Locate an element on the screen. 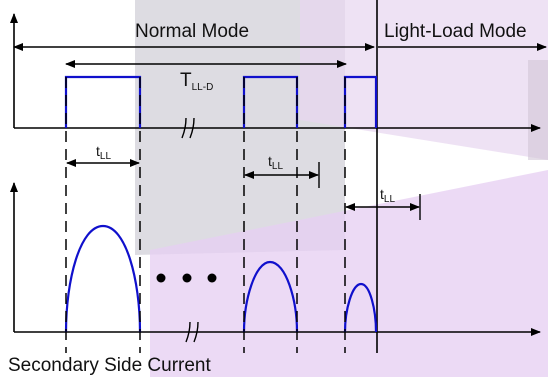 Image resolution: width=548 pixels, height=377 pixels. t-ll-sub-2: LL is located at coordinates (278, 166).